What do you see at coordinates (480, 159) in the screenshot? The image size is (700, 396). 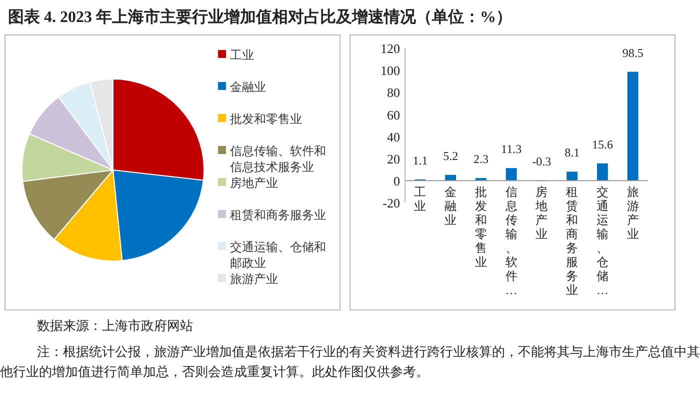 I see `data-label: 2.3` at bounding box center [480, 159].